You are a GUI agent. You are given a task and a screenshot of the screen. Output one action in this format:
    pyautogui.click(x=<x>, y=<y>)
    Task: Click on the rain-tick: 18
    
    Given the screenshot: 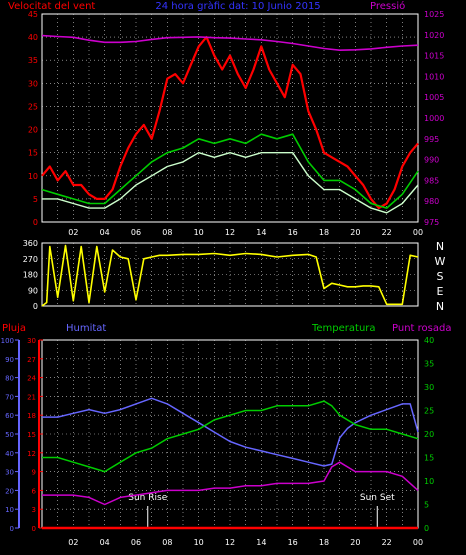 What is the action you would take?
    pyautogui.click(x=31, y=416)
    